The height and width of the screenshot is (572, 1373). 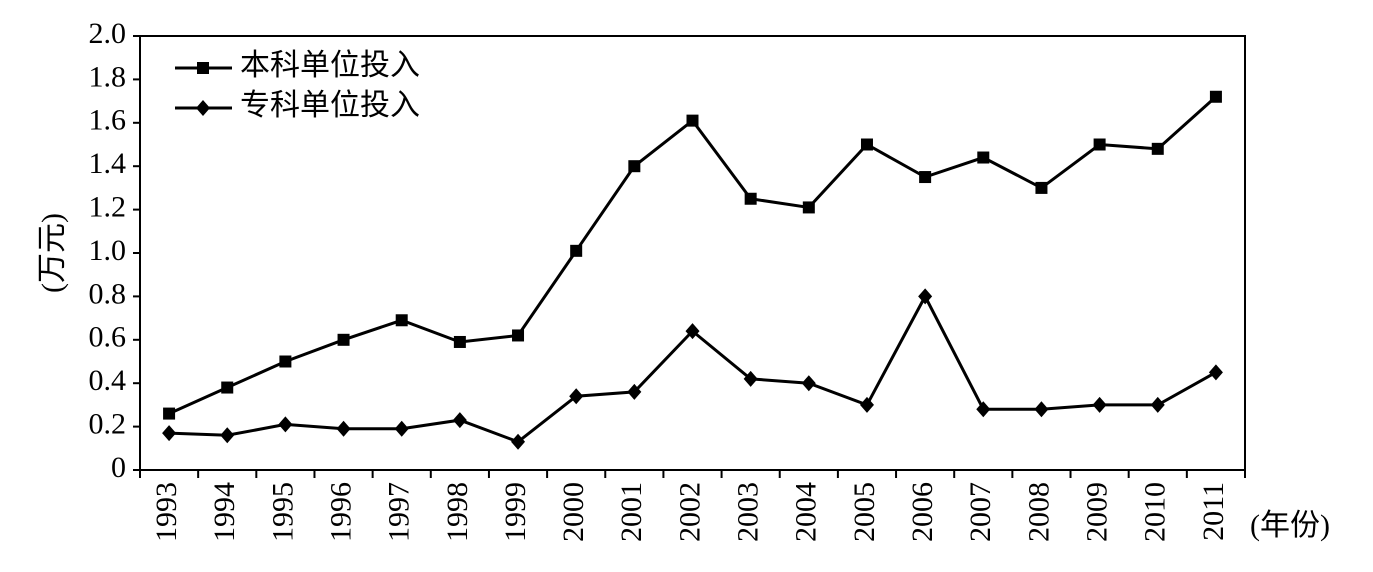 I want to click on y-tick-label: 0.2, so click(x=108, y=423).